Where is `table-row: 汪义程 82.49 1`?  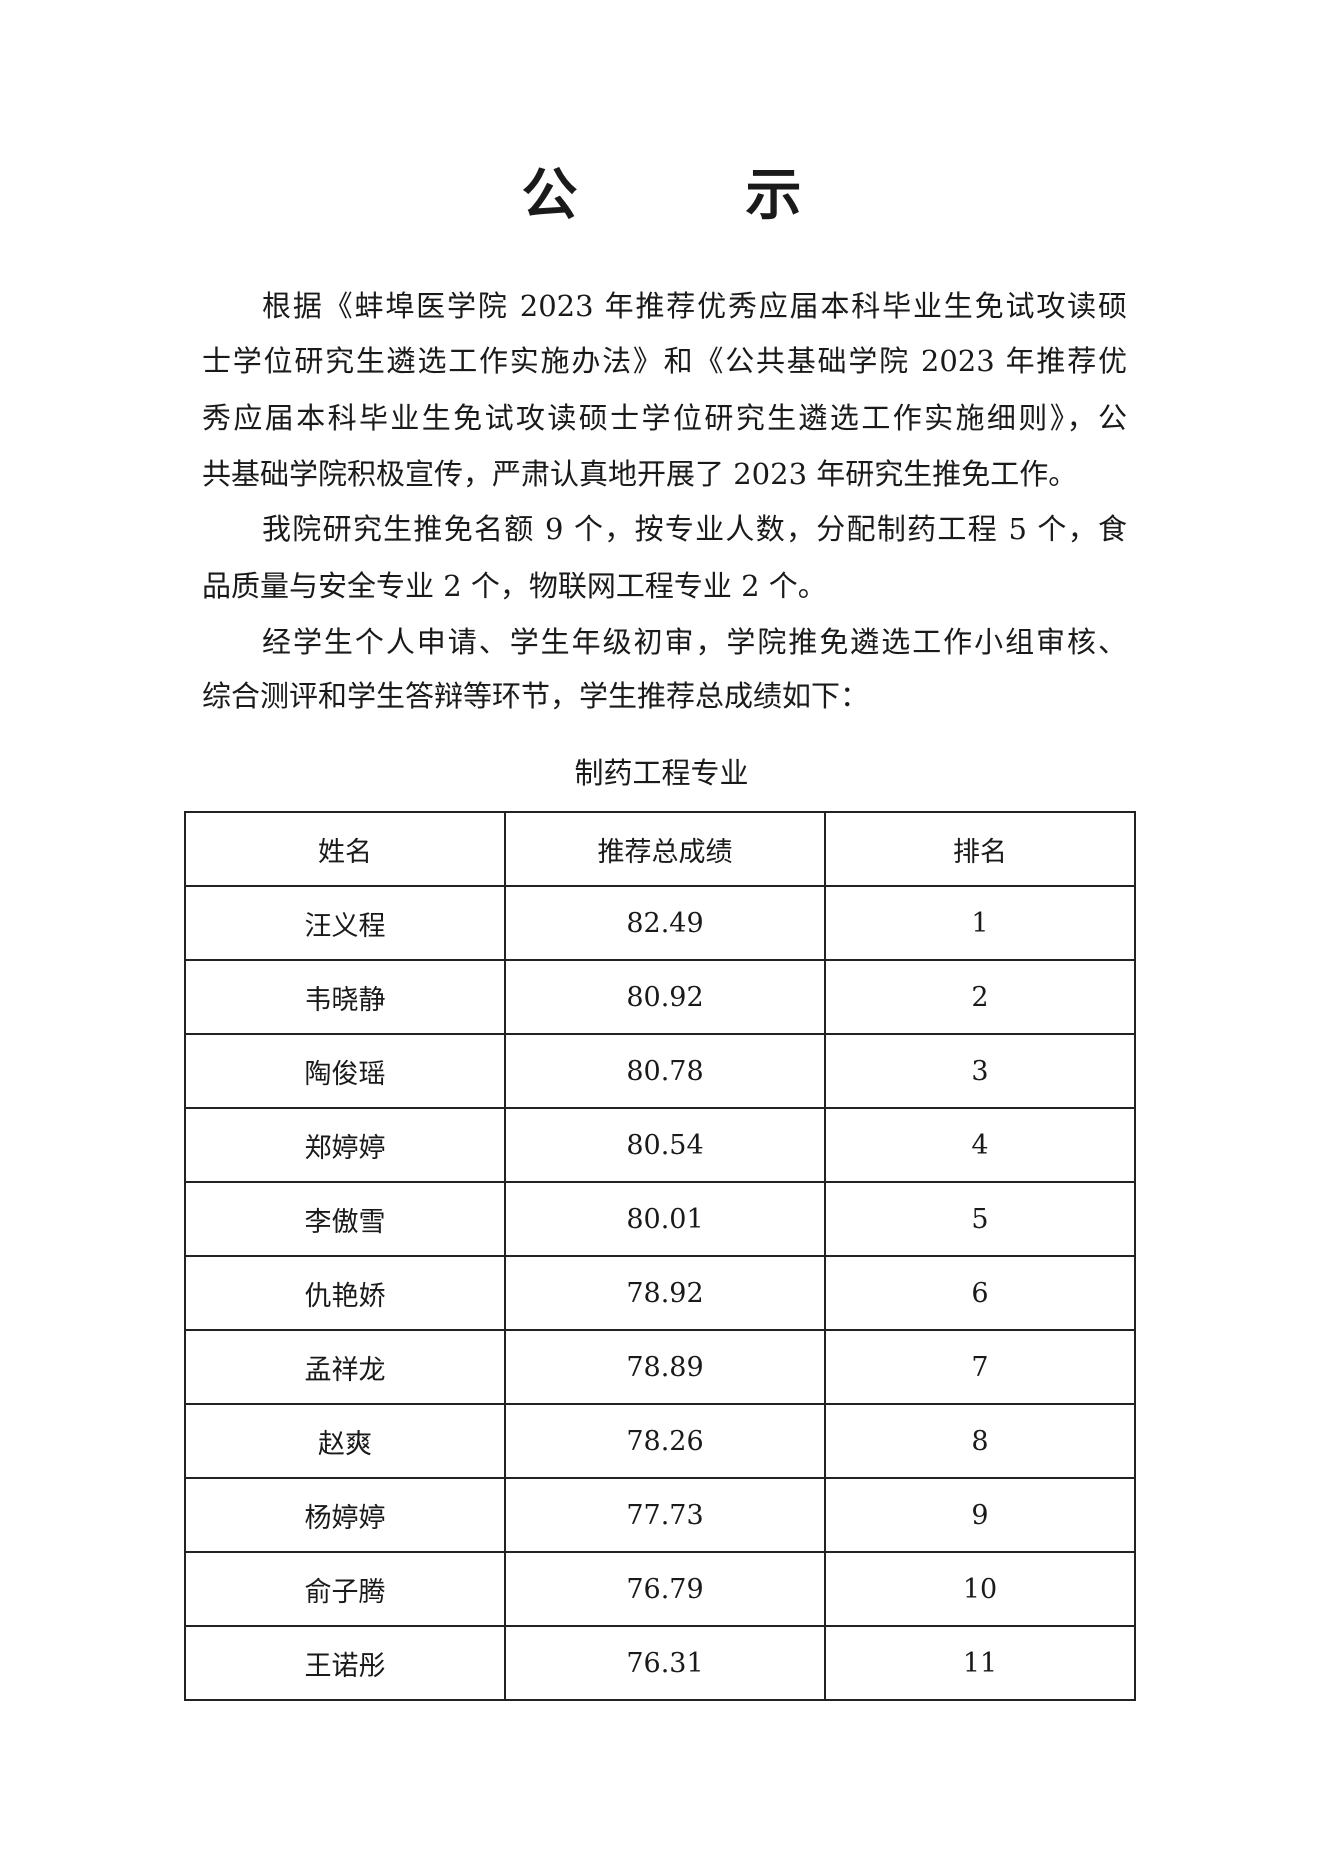 table-row: 汪义程 82.49 1 is located at coordinates (660, 923).